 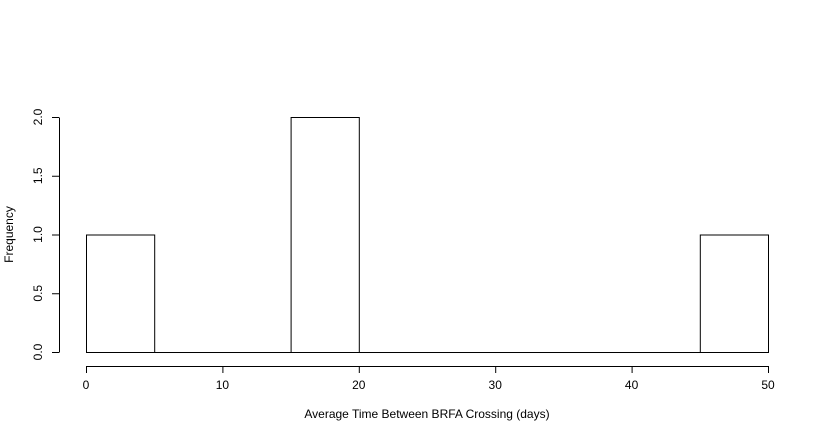 What do you see at coordinates (38, 293) in the screenshot?
I see `y-tick-label: 0.5` at bounding box center [38, 293].